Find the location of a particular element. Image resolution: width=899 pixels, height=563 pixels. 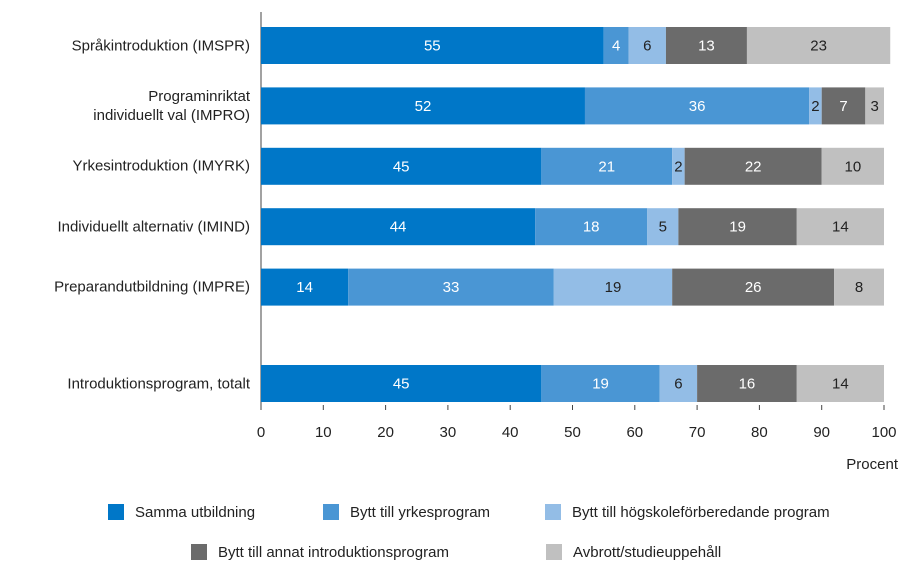

legend-label: Bytt till annat introduktionsprogram is located at coordinates (333, 552).